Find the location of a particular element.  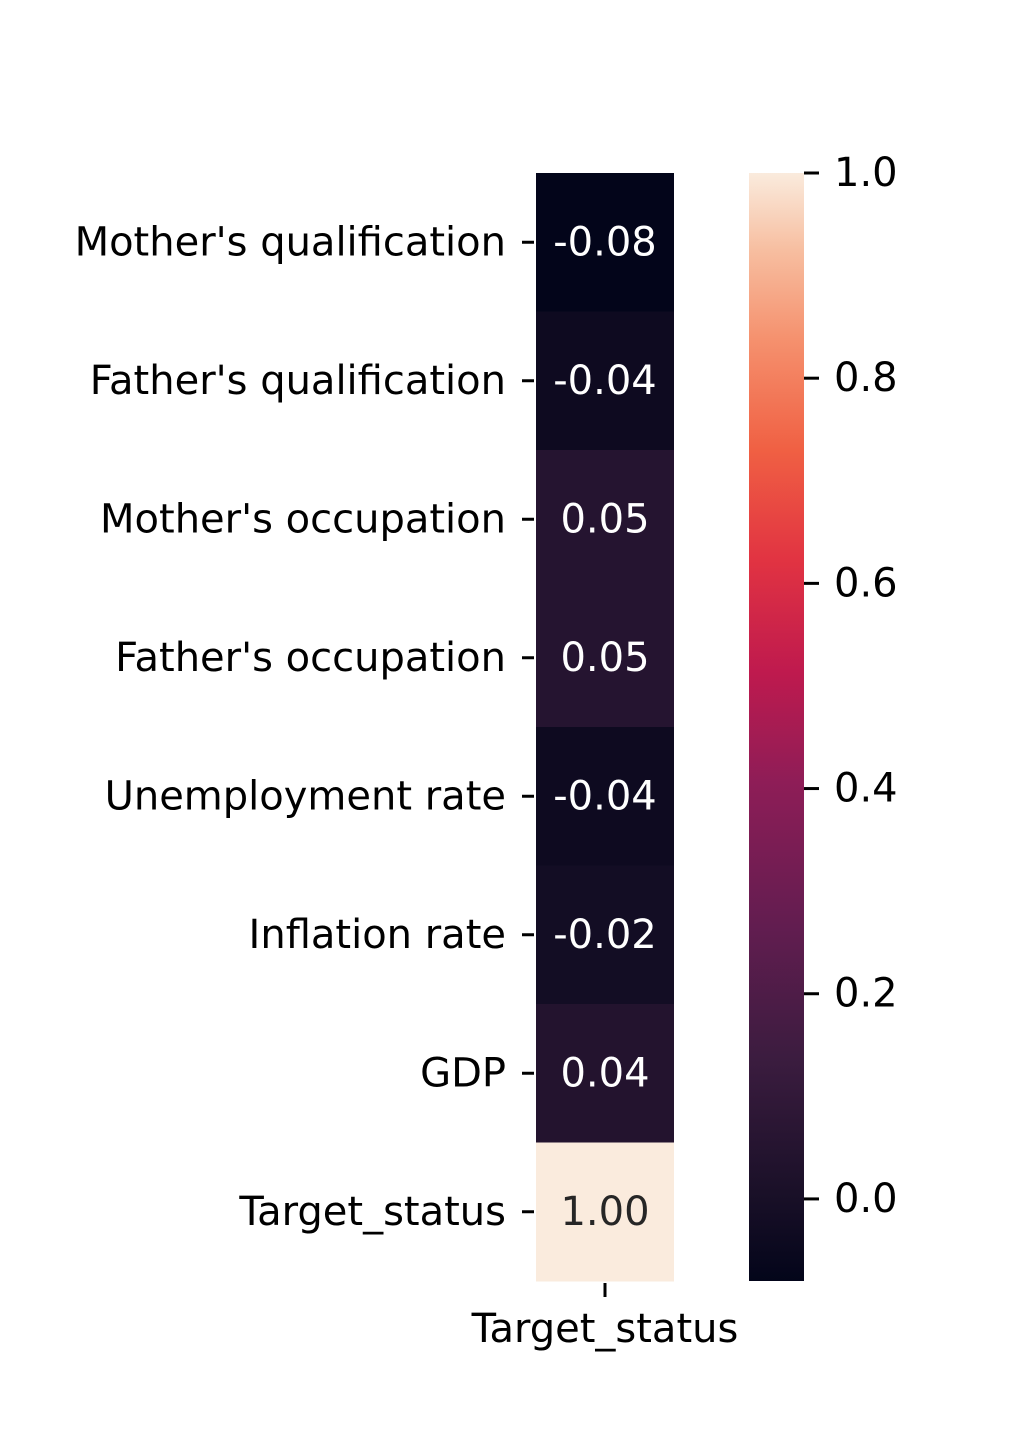

cell-value-mother-s-occupation: 0.05 is located at coordinates (604, 519).